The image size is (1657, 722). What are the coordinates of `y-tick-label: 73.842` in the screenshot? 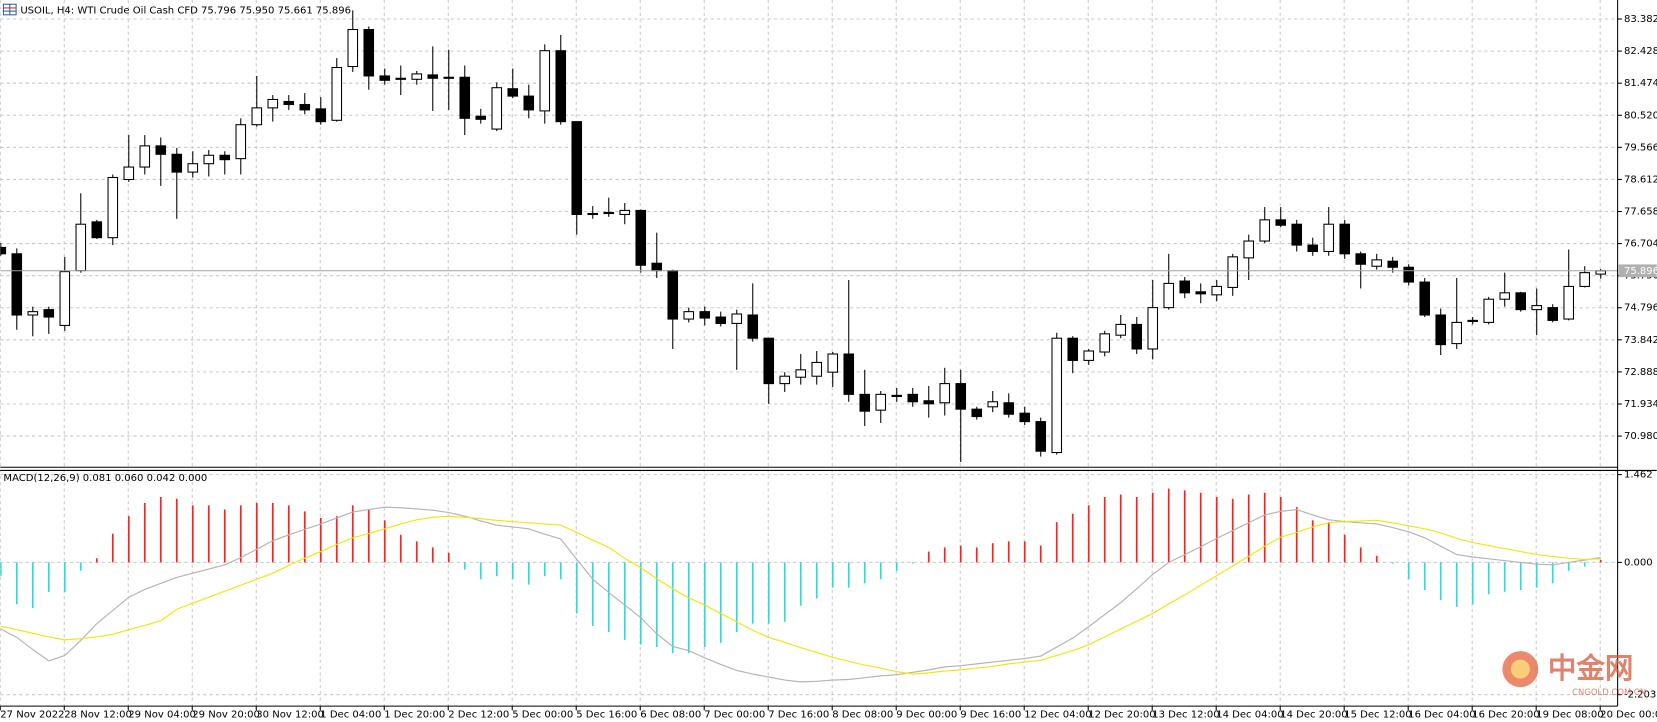 It's located at (1640, 340).